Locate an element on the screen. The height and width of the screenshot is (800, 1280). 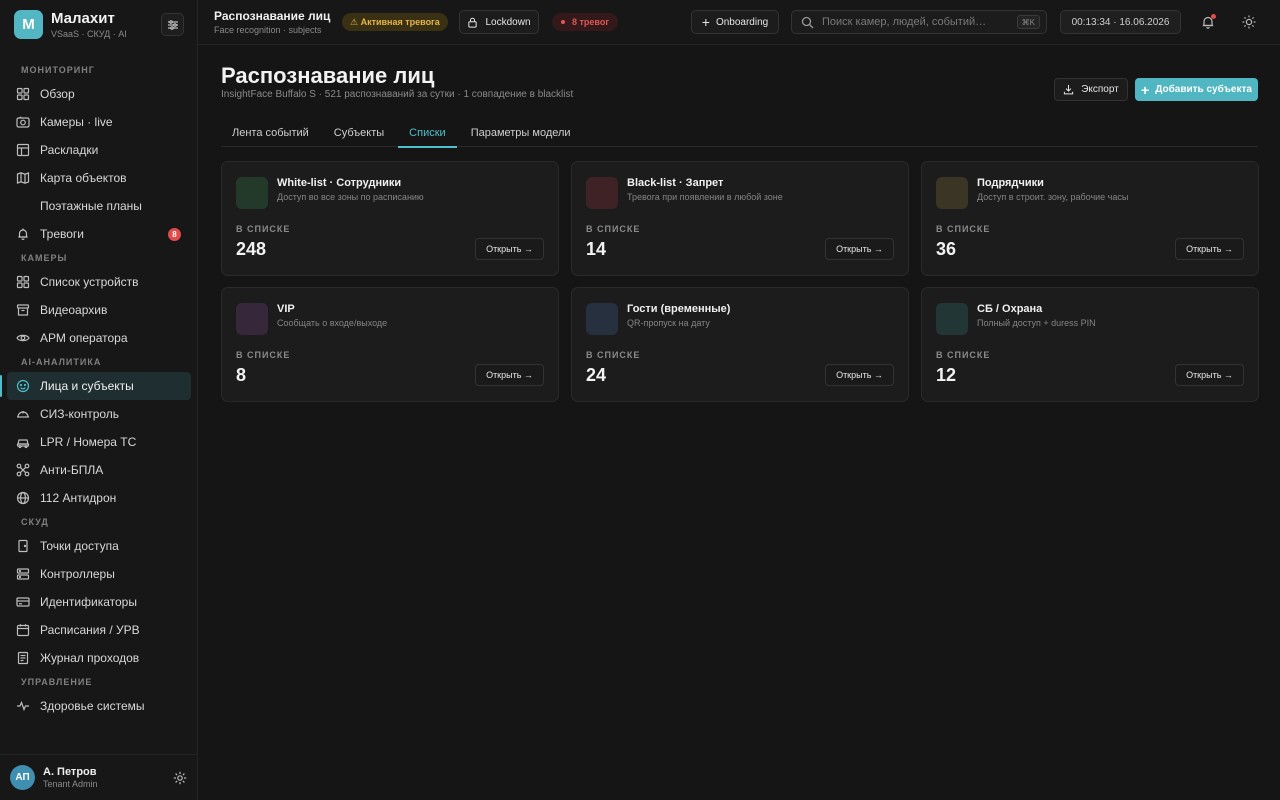
active-alarm-badge: ⚠ Активная тревога is located at coordinates (395, 22).